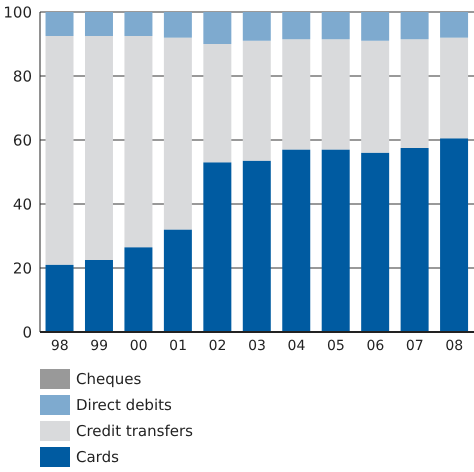 The height and width of the screenshot is (472, 474). I want to click on legend-label: Credit transfers, so click(134, 431).